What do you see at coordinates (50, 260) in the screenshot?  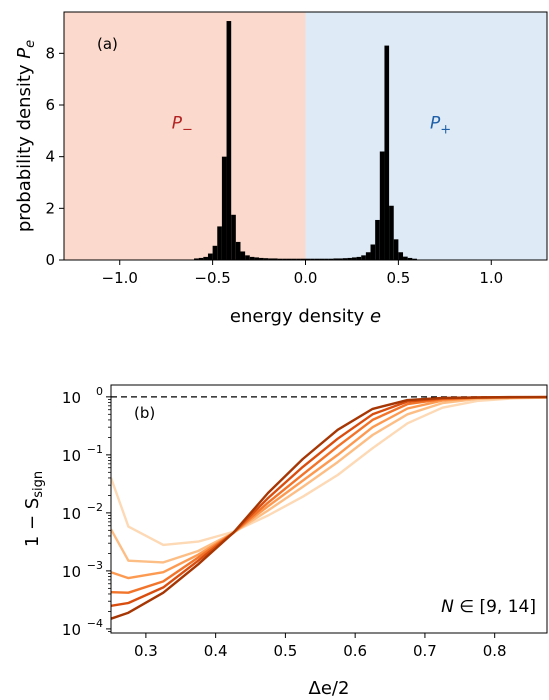 I see `y-tick-label: 0` at bounding box center [50, 260].